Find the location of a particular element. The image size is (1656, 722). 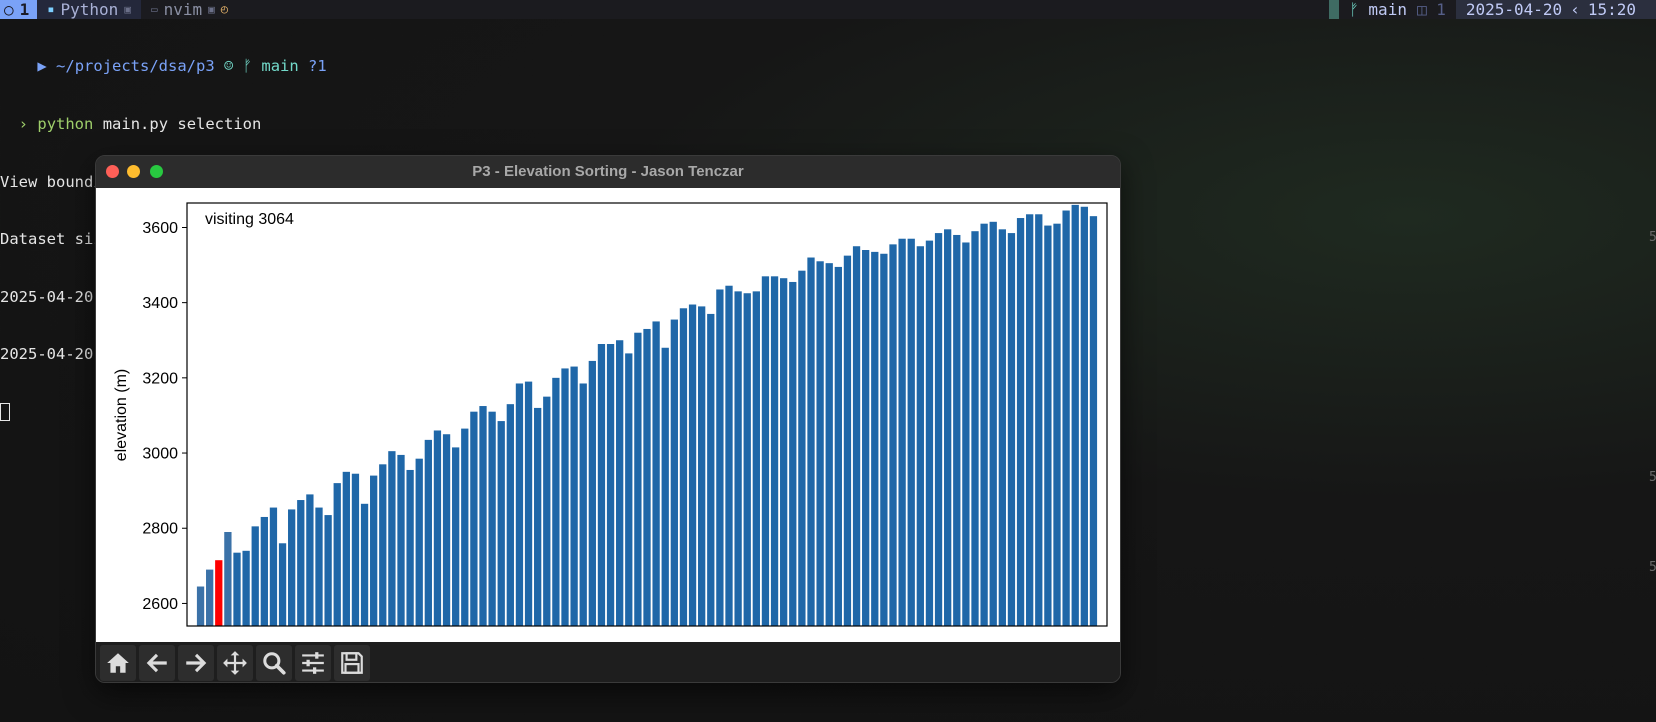

tab-nvim: ▭ nvim ▣ ◴ is located at coordinates (189, 9).